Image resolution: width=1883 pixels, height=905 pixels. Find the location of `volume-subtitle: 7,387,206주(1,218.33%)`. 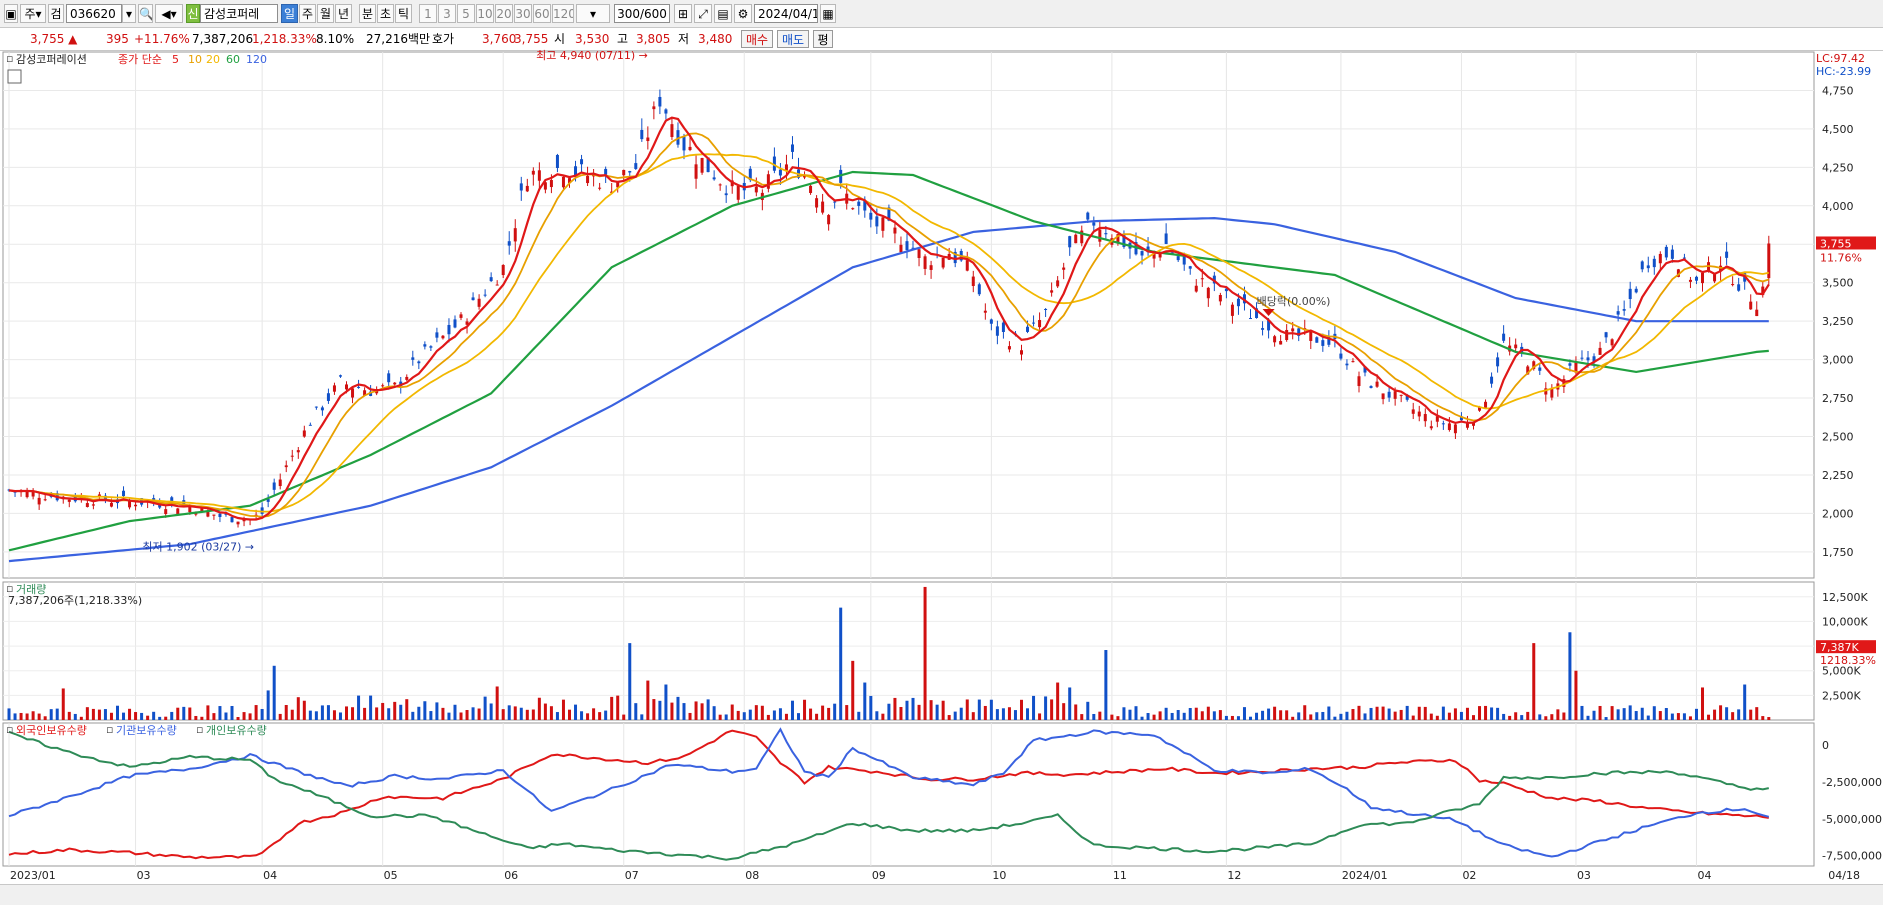

volume-subtitle: 7,387,206주(1,218.33%) is located at coordinates (75, 600).